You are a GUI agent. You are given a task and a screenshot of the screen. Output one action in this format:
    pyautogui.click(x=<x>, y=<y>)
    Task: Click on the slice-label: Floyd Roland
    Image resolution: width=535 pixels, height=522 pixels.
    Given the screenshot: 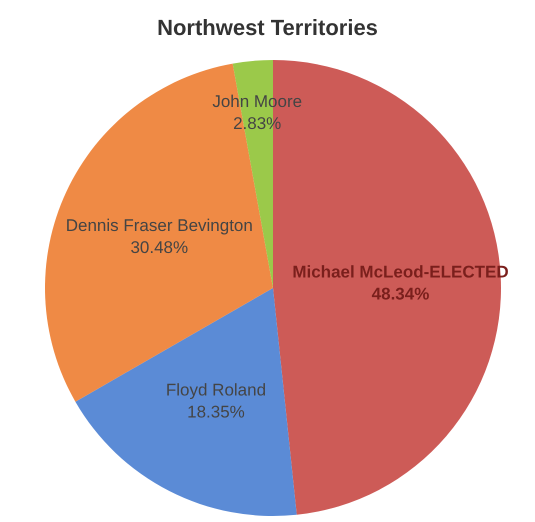 What is the action you would take?
    pyautogui.click(x=216, y=390)
    